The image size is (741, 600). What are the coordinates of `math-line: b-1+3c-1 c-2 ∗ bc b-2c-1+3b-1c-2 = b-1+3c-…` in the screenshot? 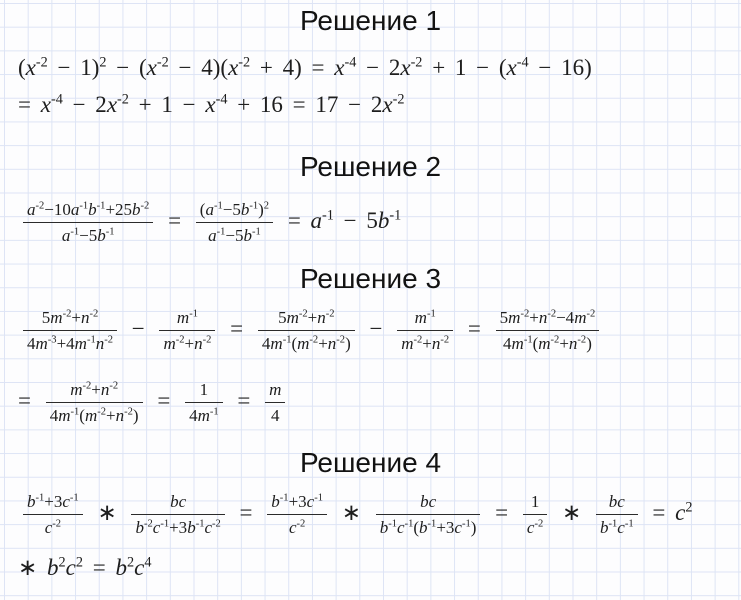 It's located at (370, 515).